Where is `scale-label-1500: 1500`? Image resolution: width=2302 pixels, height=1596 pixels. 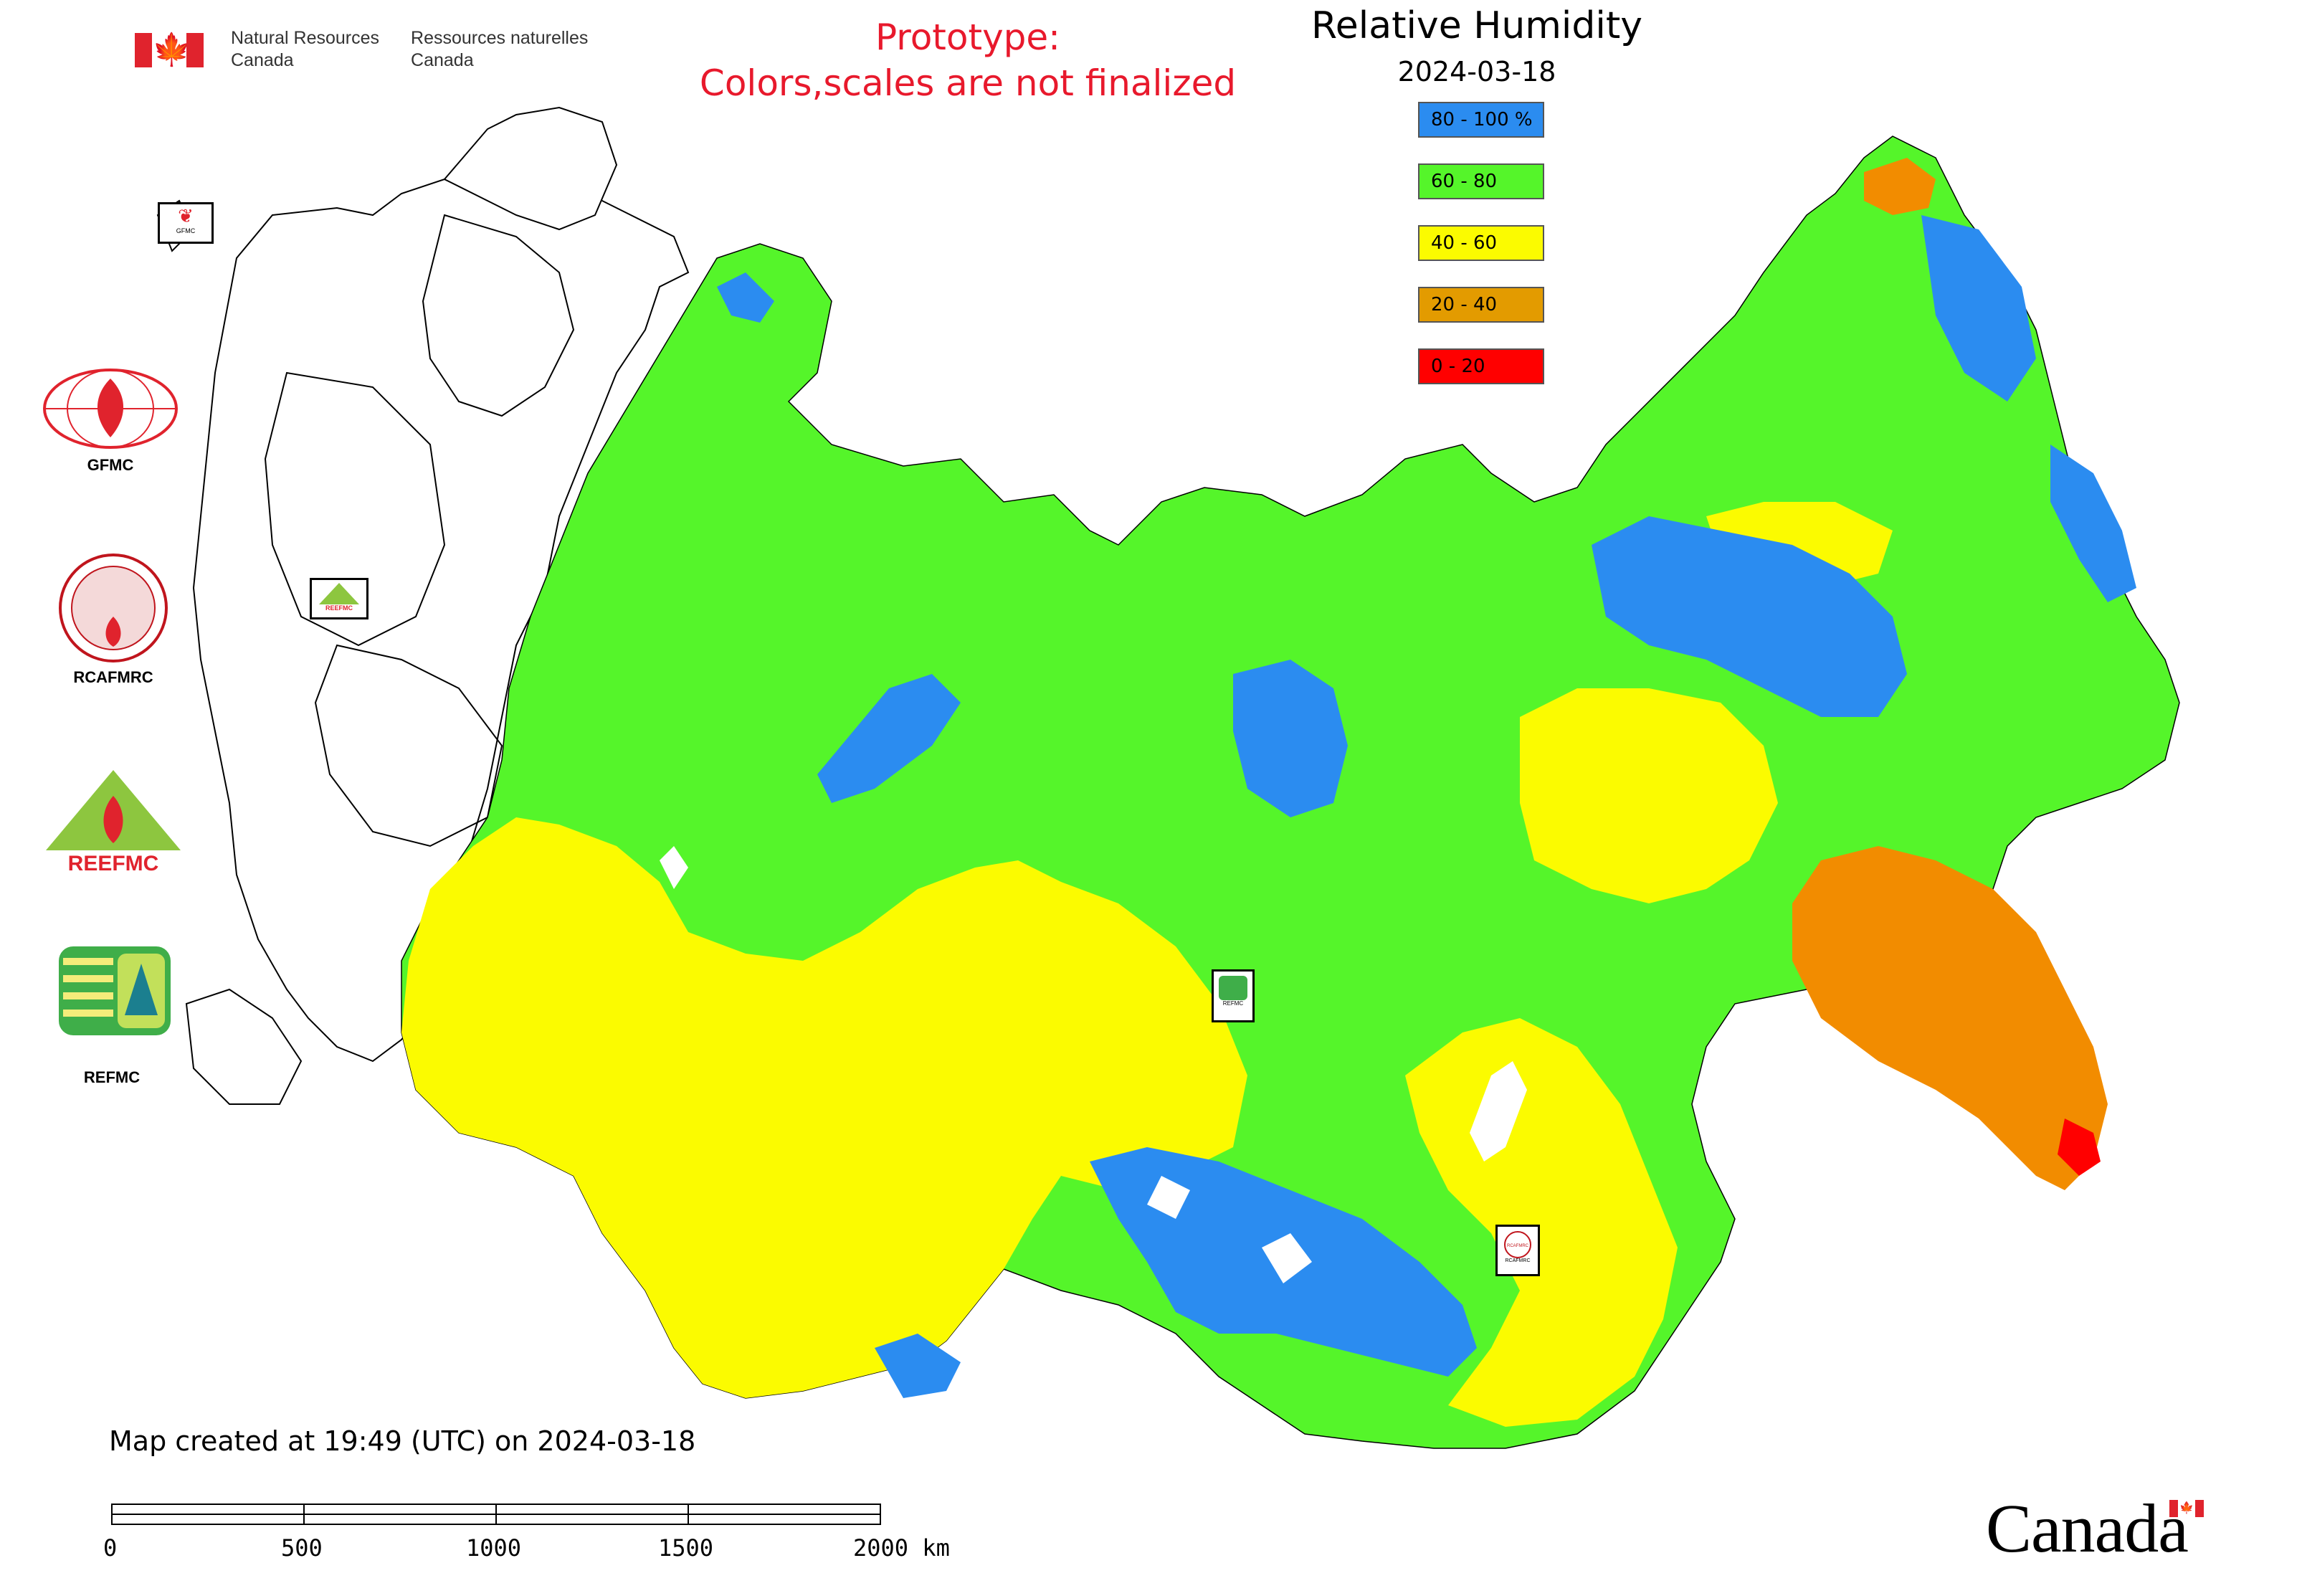 scale-label-1500: 1500 is located at coordinates (686, 1548).